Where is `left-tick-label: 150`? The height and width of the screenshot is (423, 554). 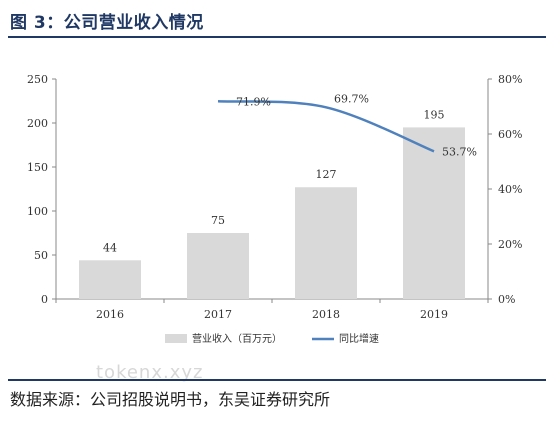 left-tick-label: 150 is located at coordinates (37, 167).